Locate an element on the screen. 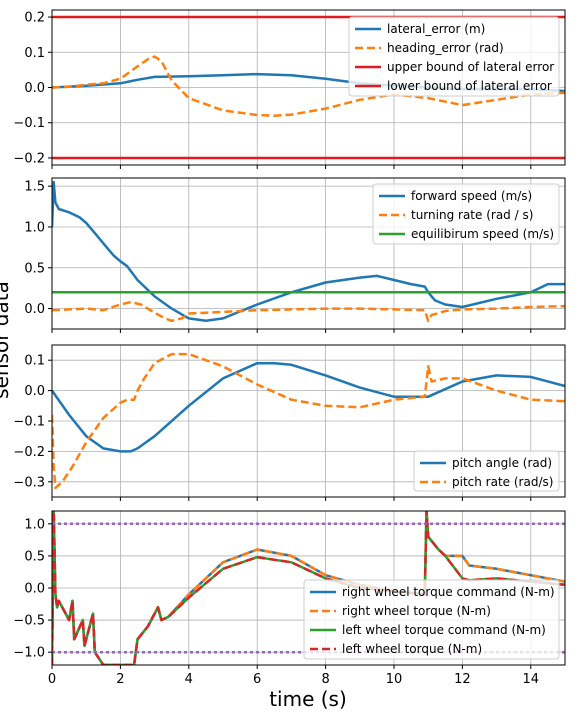  x-tick-label: 2 is located at coordinates (120, 679).